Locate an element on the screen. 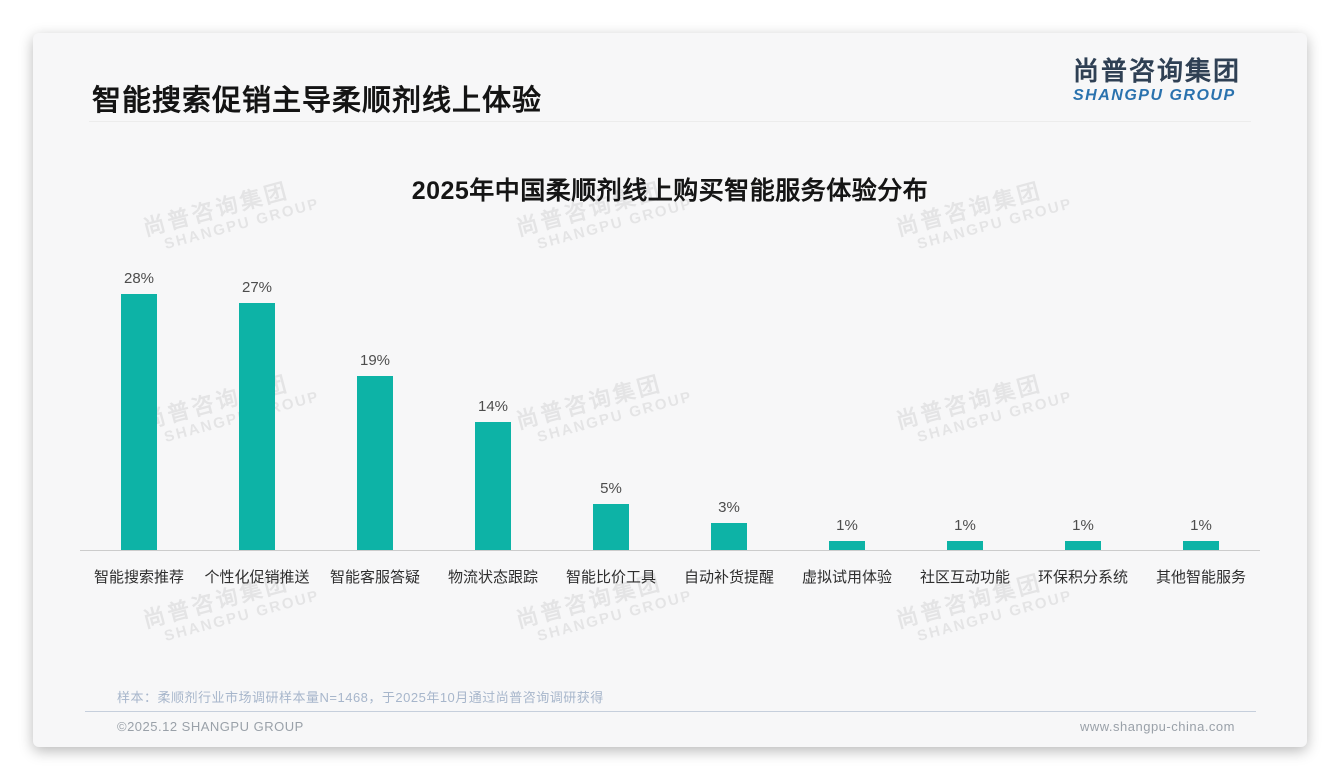  website-url: www.shangpu-china.com is located at coordinates (1157, 726).